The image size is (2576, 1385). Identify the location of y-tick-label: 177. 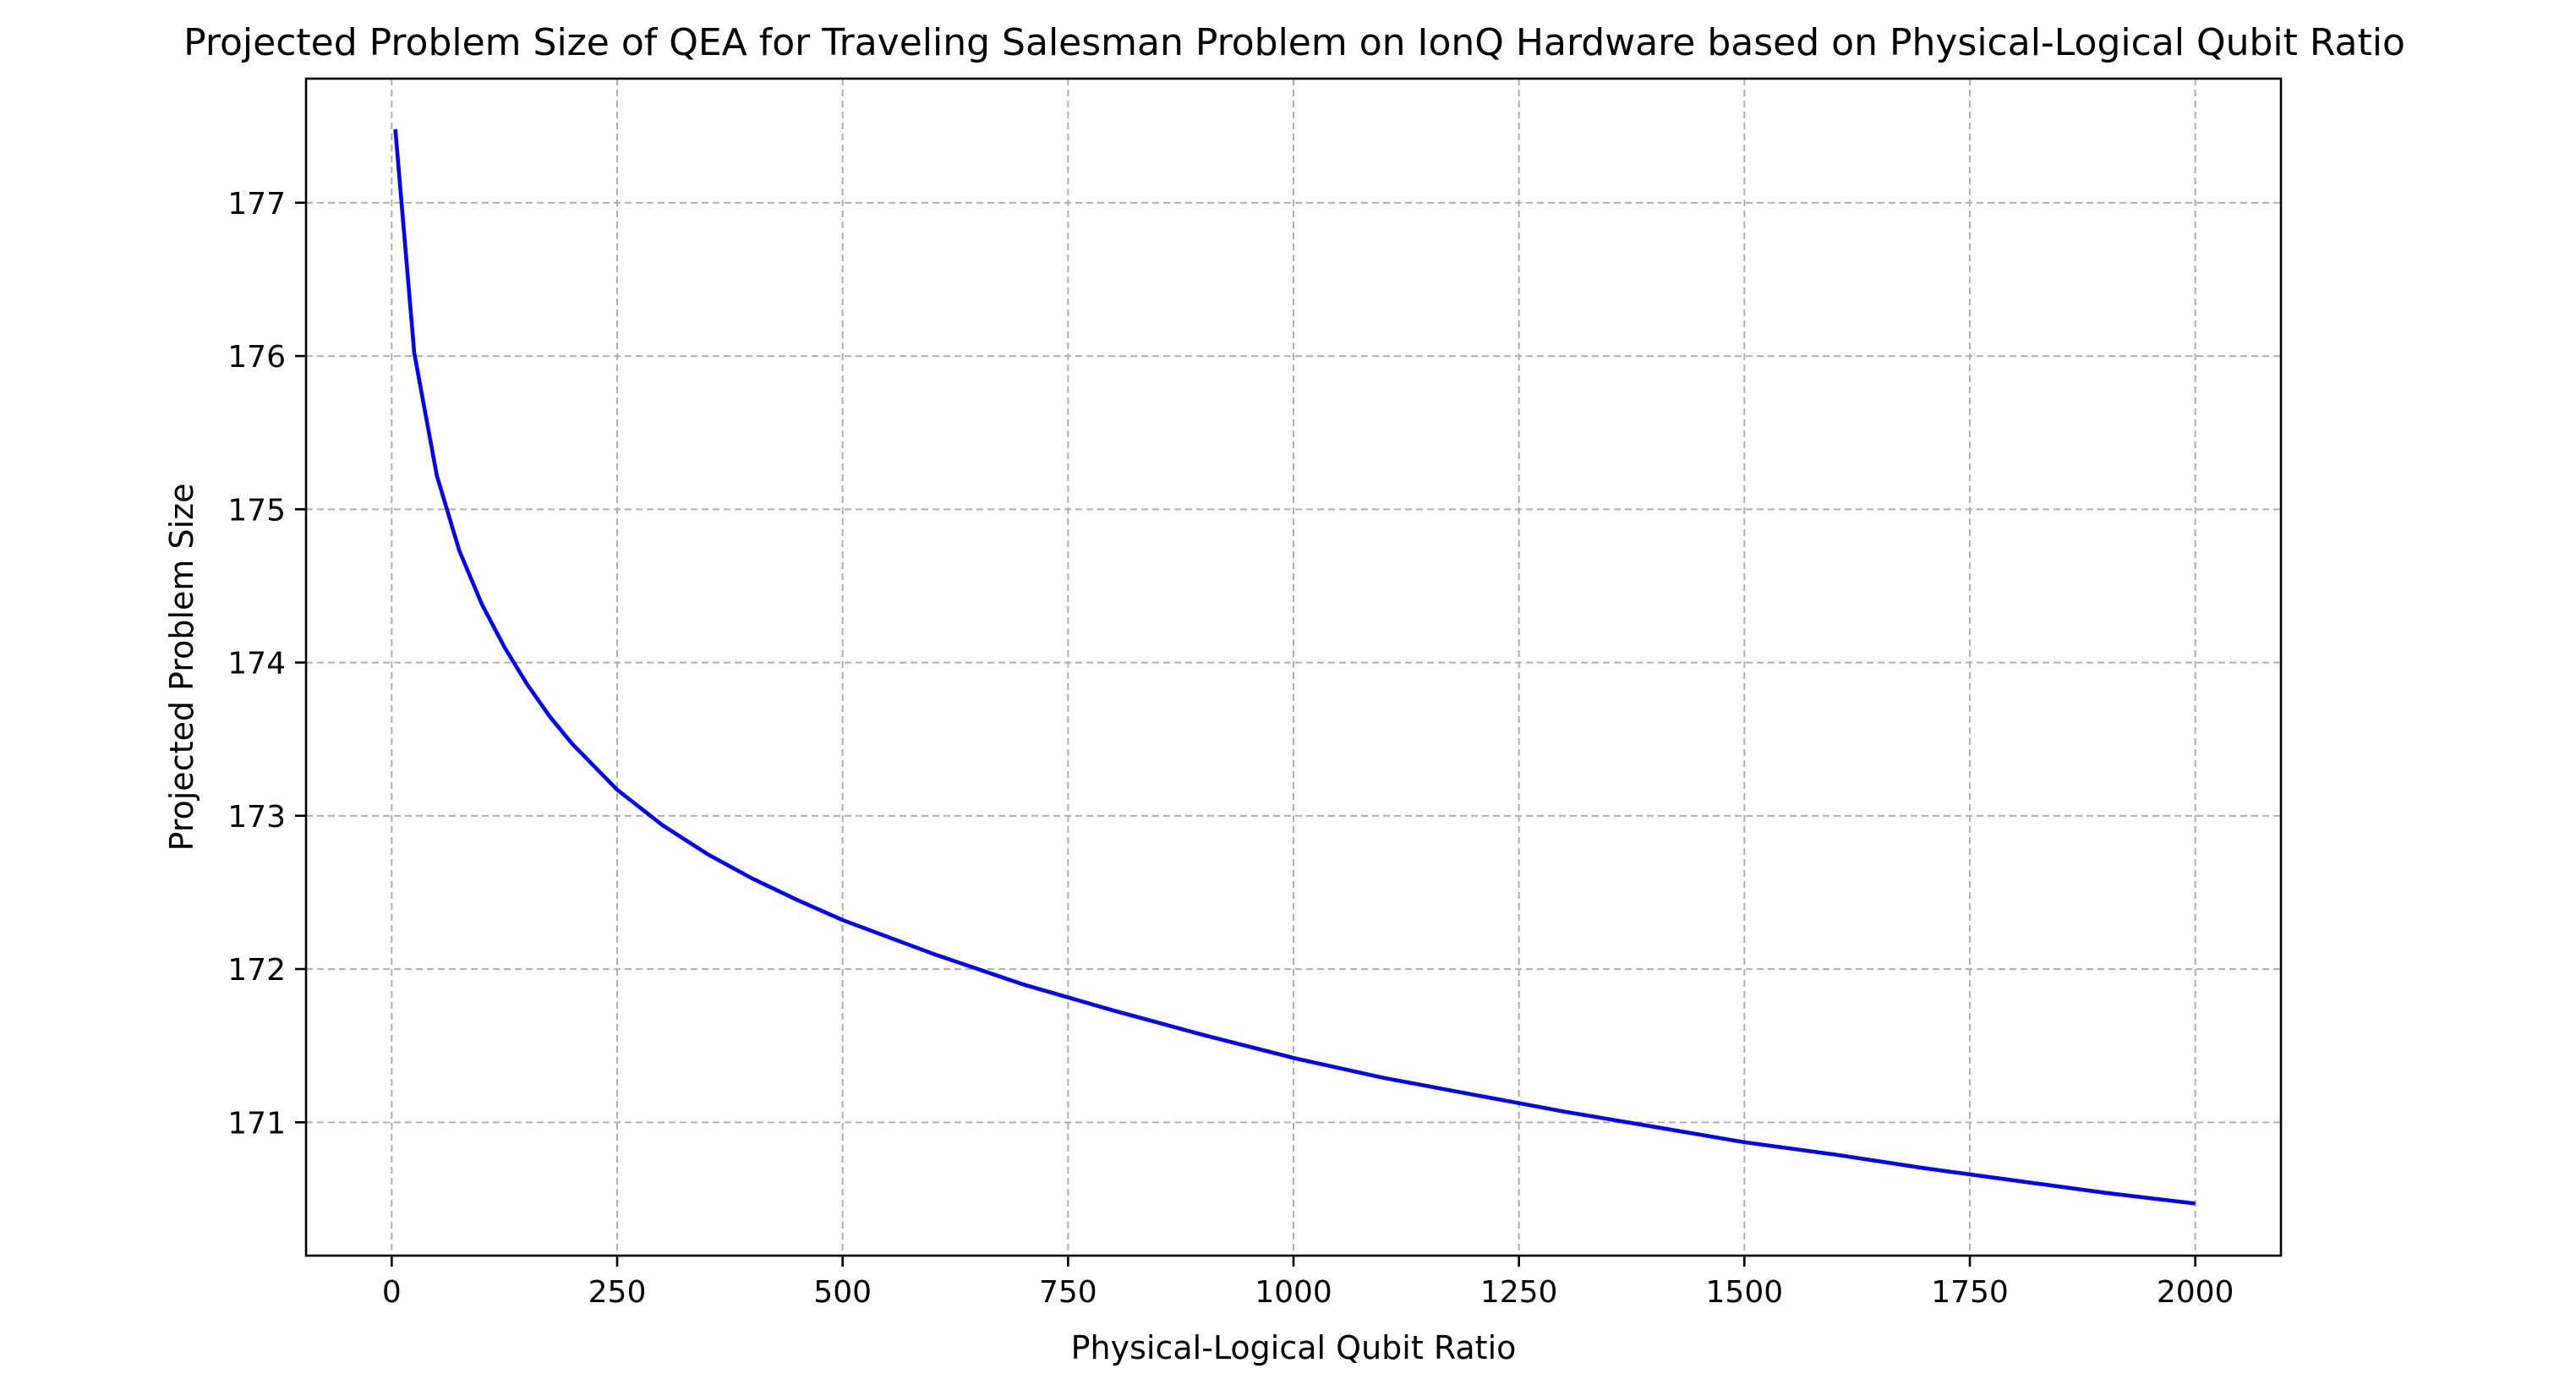
(256, 204).